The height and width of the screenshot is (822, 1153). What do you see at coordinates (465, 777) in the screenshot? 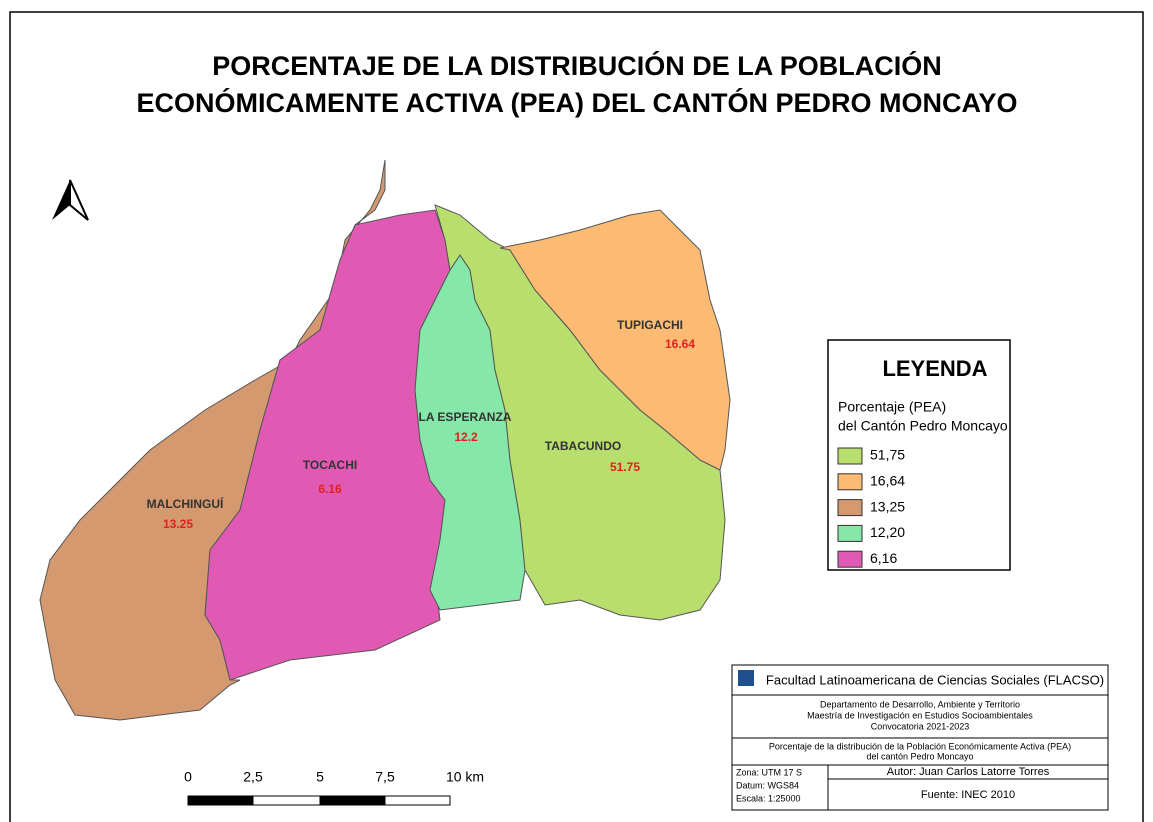
I see `scale-label: 10 km` at bounding box center [465, 777].